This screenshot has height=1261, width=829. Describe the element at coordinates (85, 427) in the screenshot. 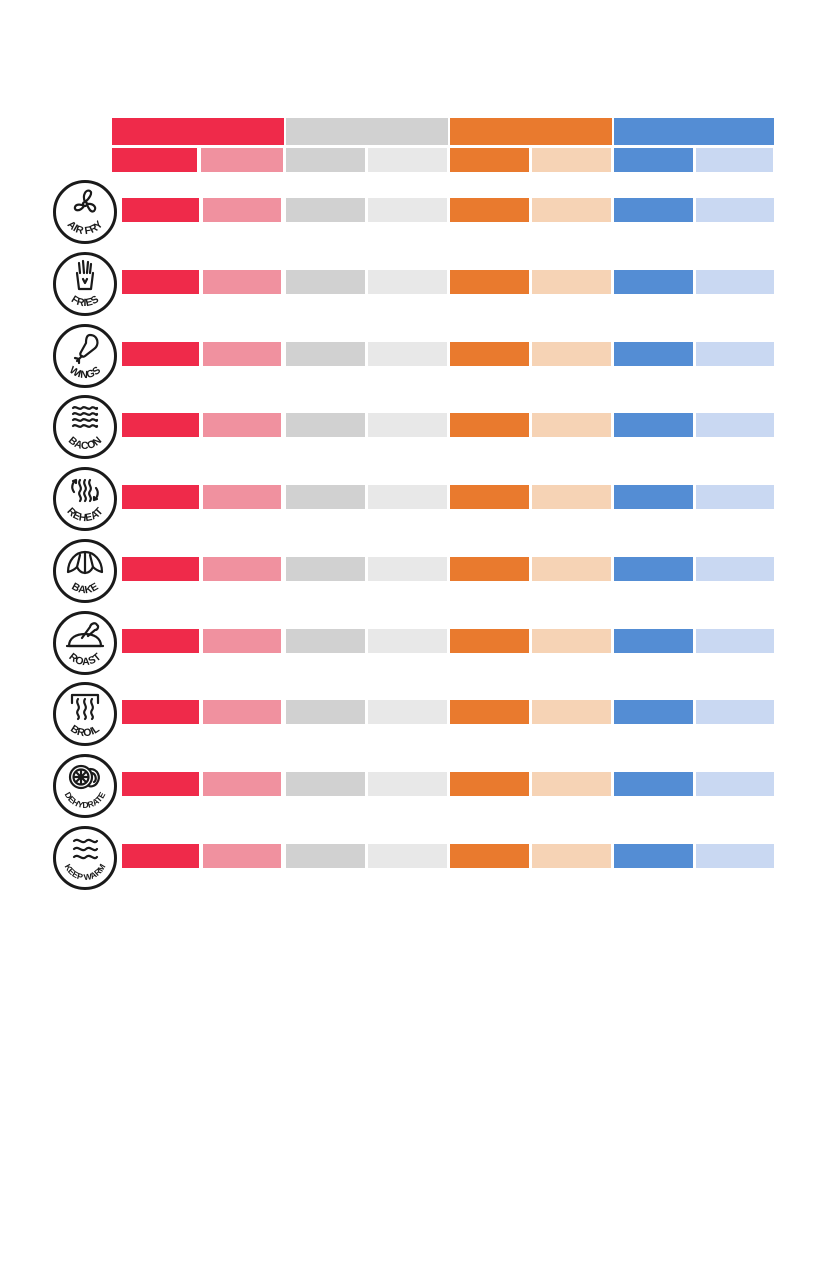

I see `bacon-icon: BACON` at that location.